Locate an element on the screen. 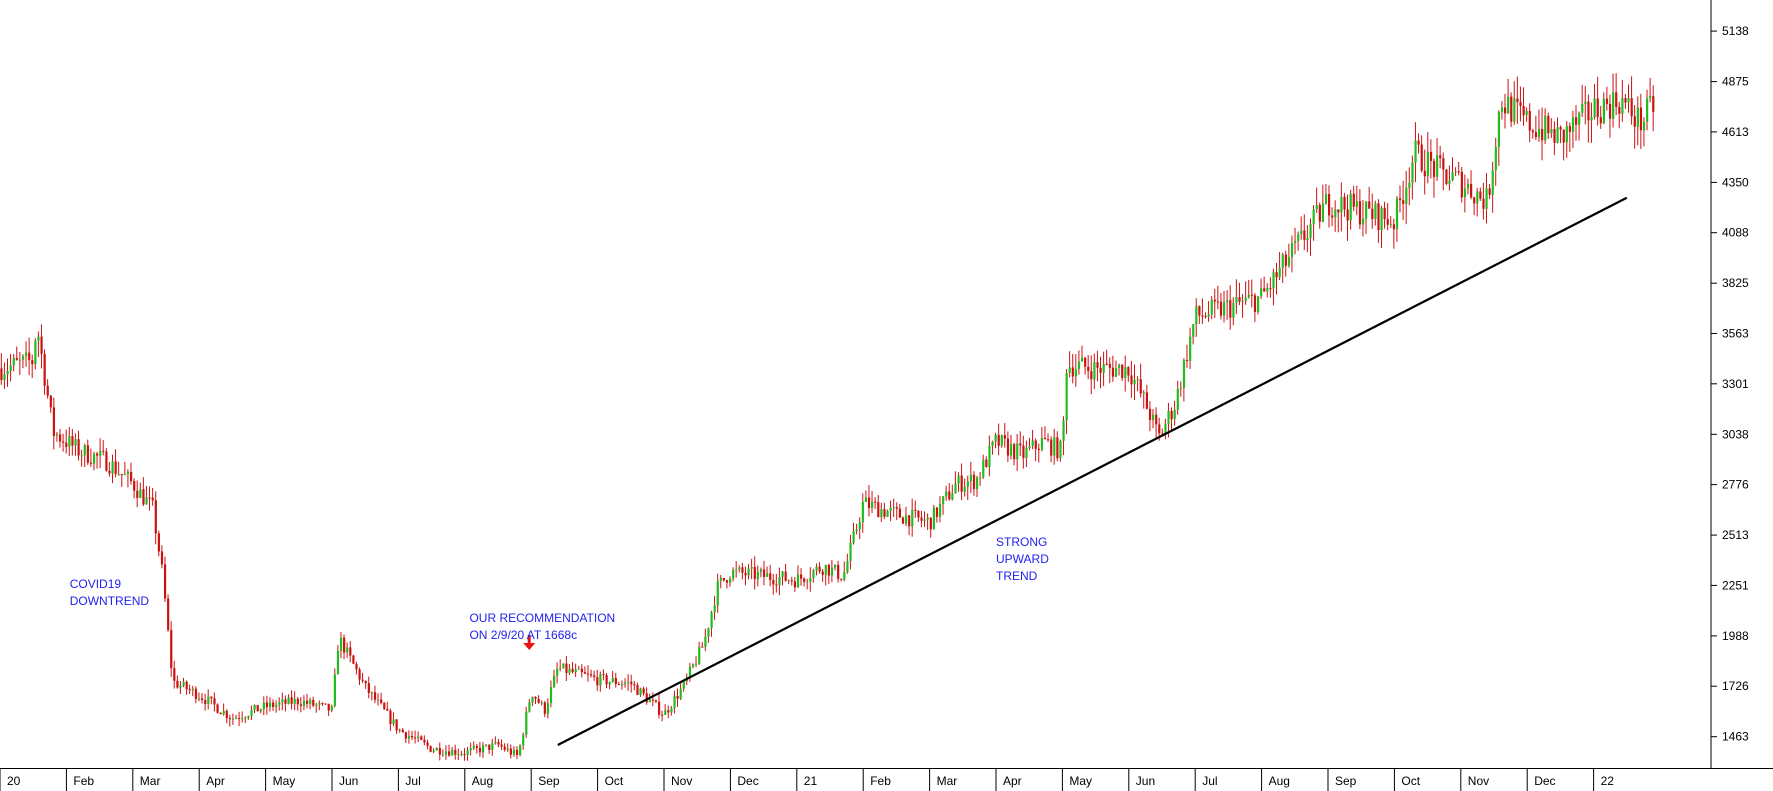 This screenshot has width=1773, height=791. x-tick-label: 22 is located at coordinates (1608, 781).